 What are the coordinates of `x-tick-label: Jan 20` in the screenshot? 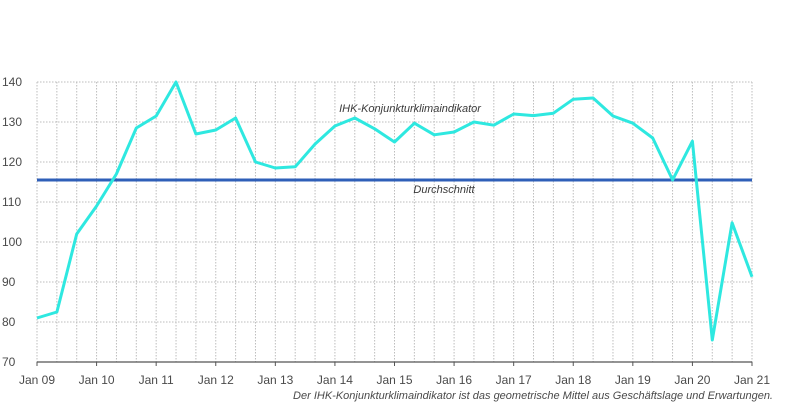 It's located at (692, 380).